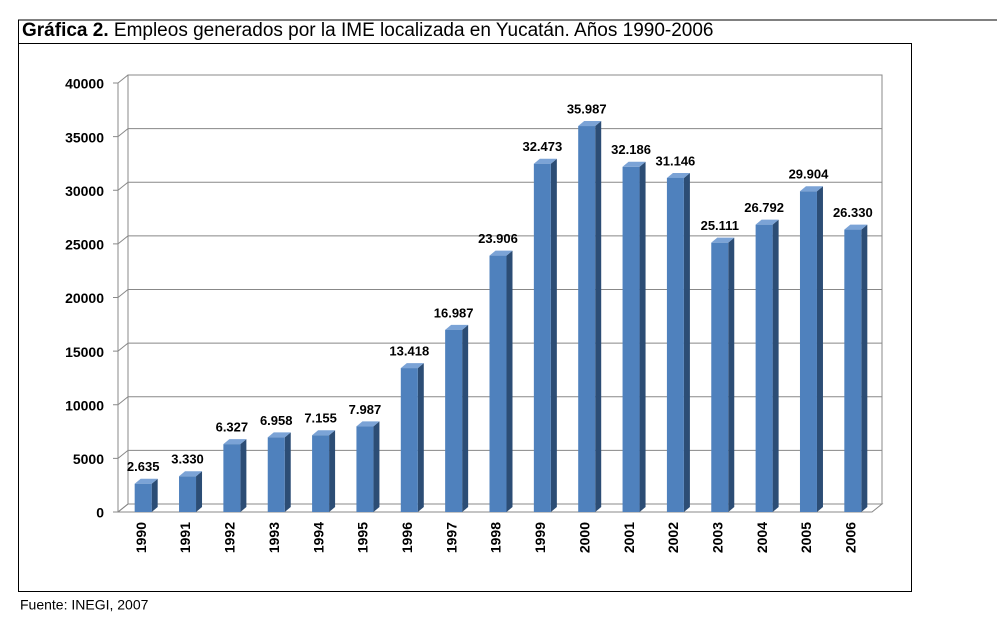 The height and width of the screenshot is (618, 997). Describe the element at coordinates (143, 466) in the screenshot. I see `value-label: 2.635` at that location.